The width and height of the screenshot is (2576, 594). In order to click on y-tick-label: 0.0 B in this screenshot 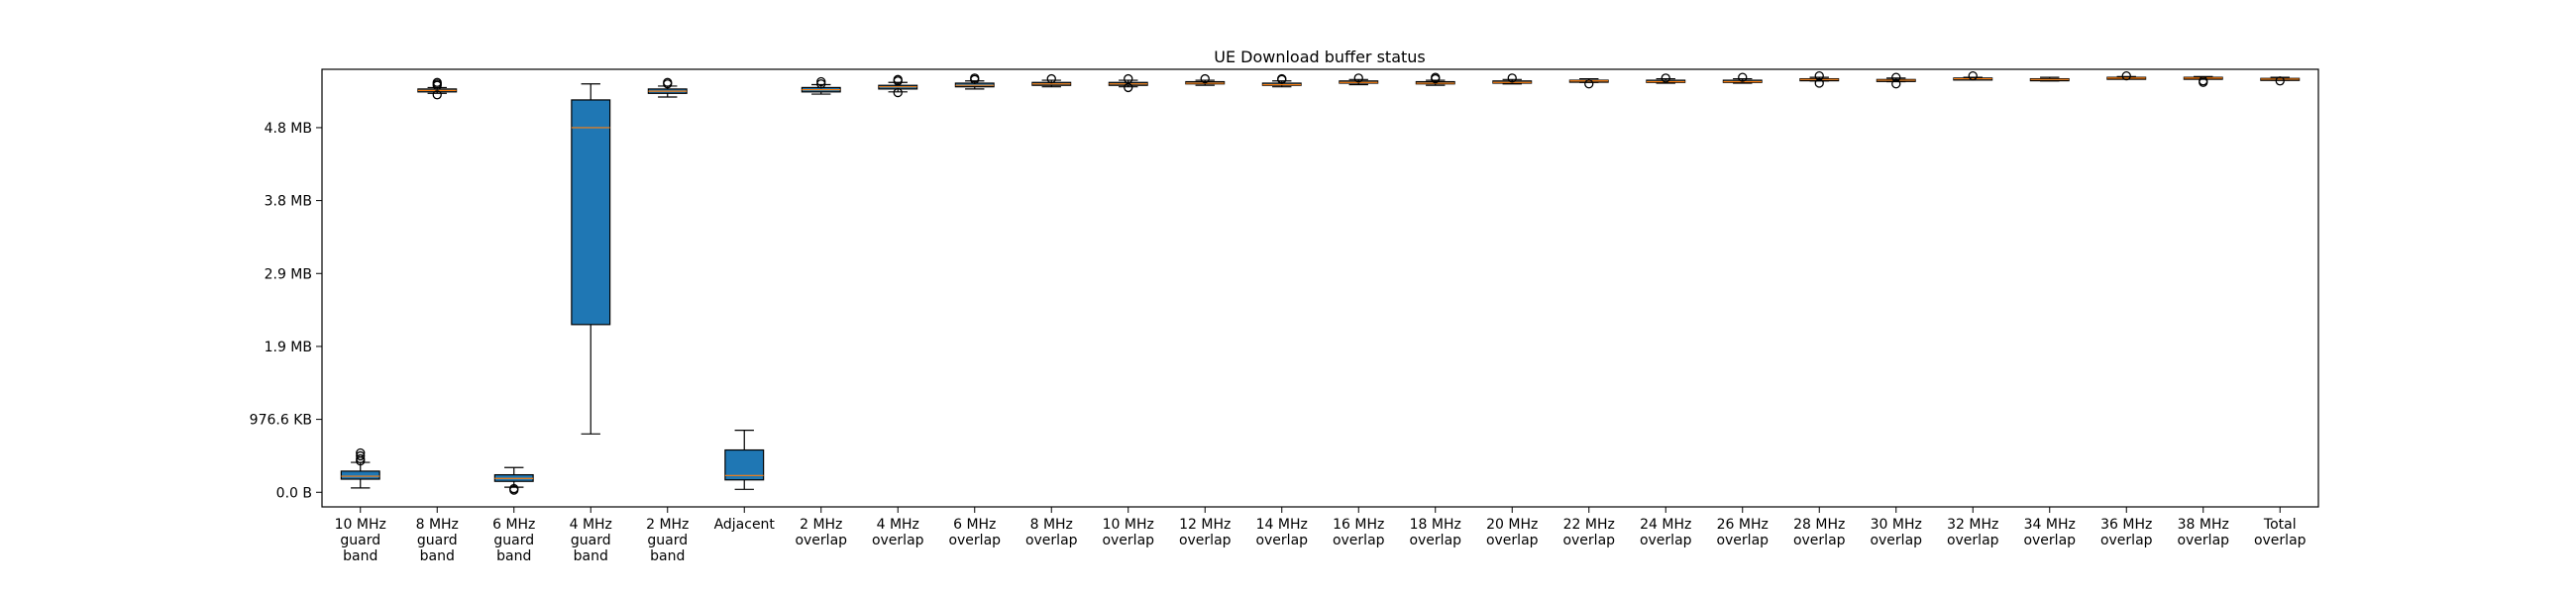, I will do `click(294, 493)`.